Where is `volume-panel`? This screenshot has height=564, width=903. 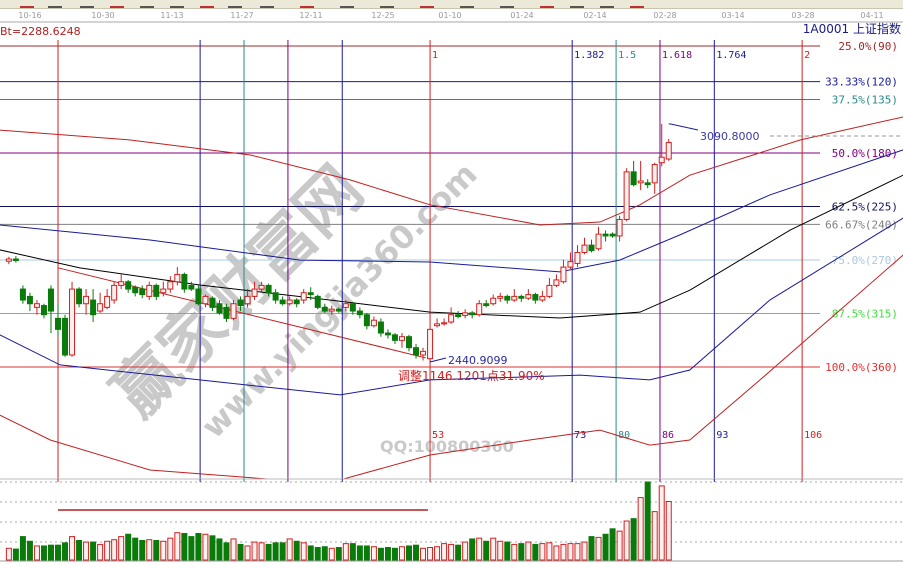 volume-panel is located at coordinates (451, 520).